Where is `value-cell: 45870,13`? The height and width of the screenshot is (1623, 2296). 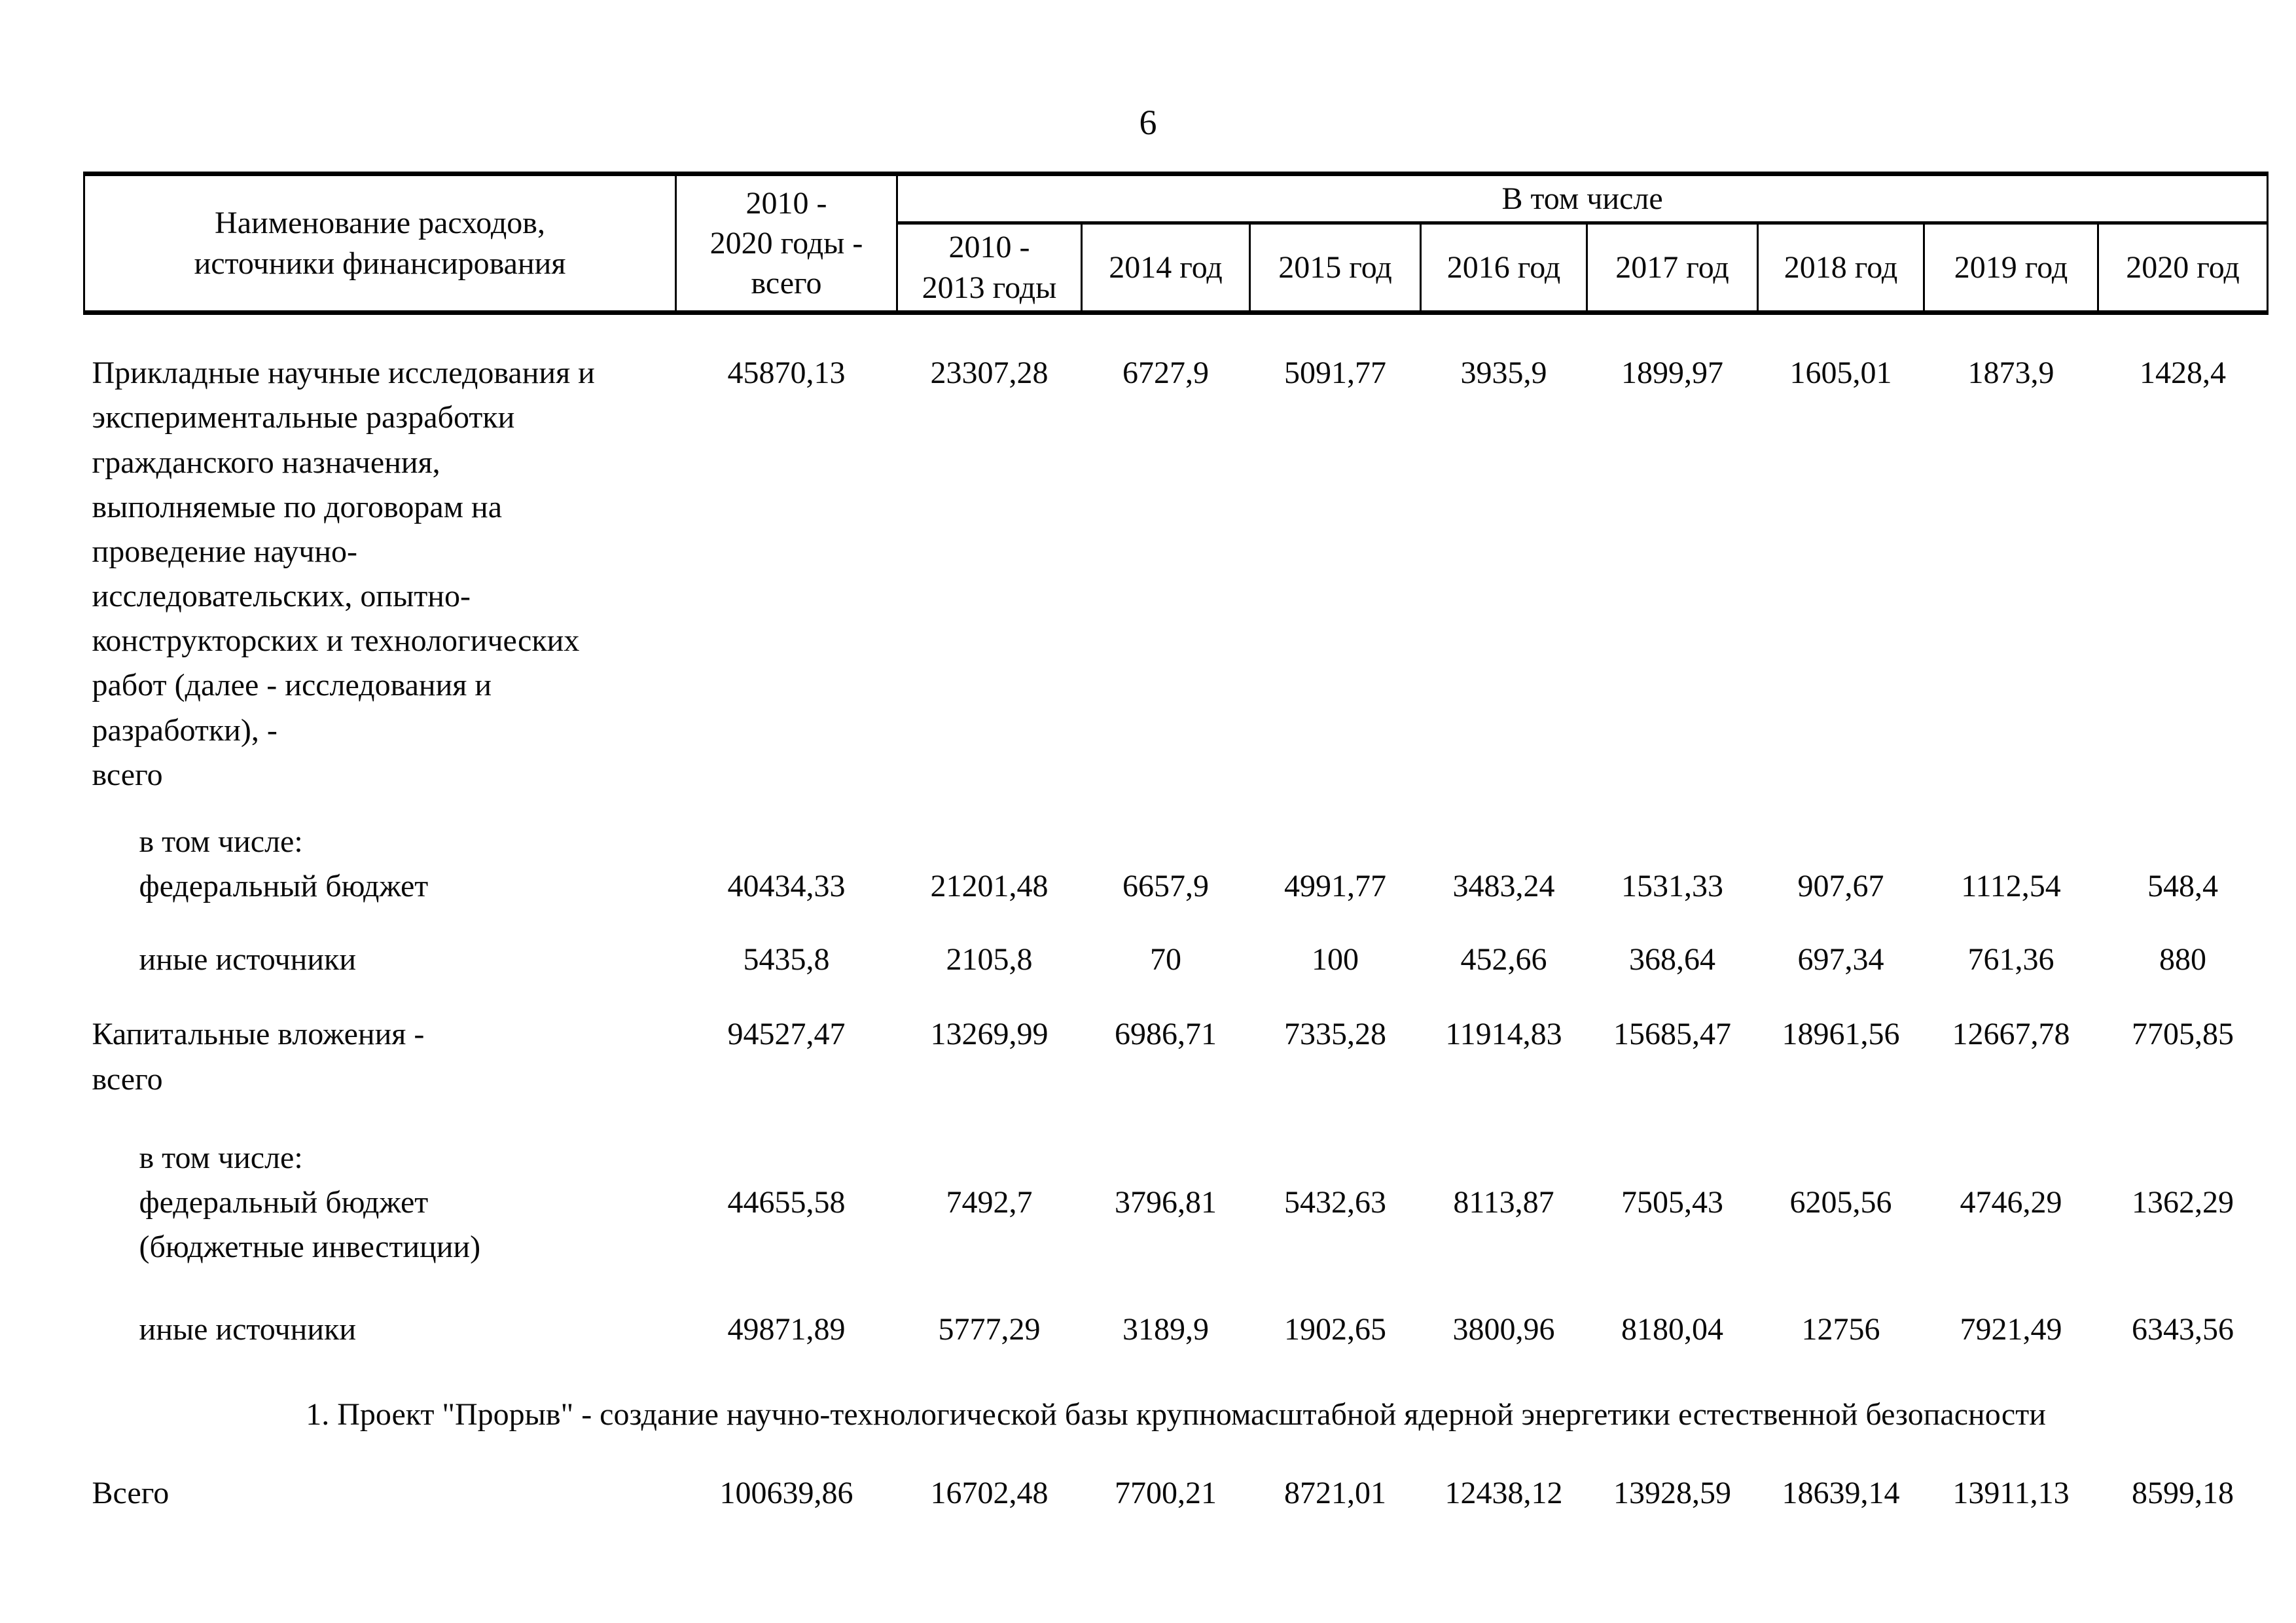 value-cell: 45870,13 is located at coordinates (786, 373).